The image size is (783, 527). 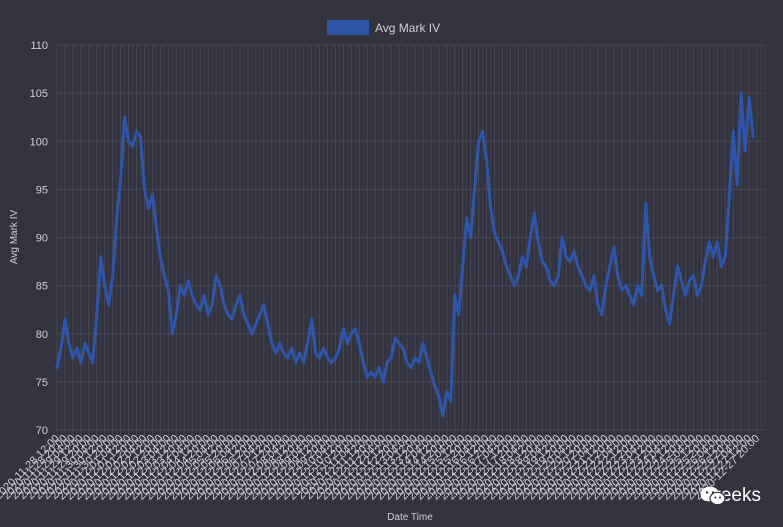 I want to click on y-axis-ticks: 70 75 80 85 90 95 100 105 110, so click(x=39, y=238).